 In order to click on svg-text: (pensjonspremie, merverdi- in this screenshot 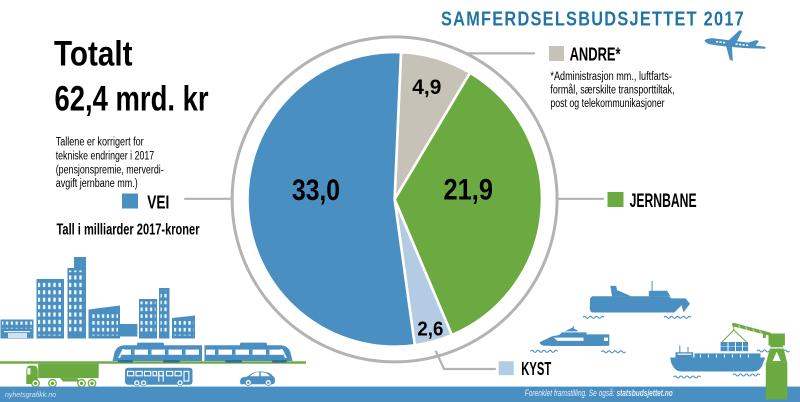, I will do `click(110, 170)`.